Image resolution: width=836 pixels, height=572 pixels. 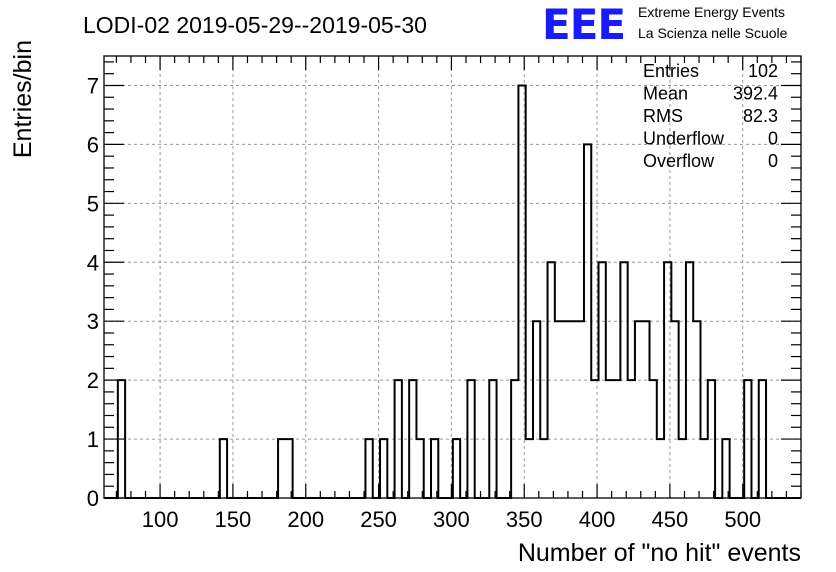 What do you see at coordinates (451, 519) in the screenshot?
I see `x-tick-label: 300` at bounding box center [451, 519].